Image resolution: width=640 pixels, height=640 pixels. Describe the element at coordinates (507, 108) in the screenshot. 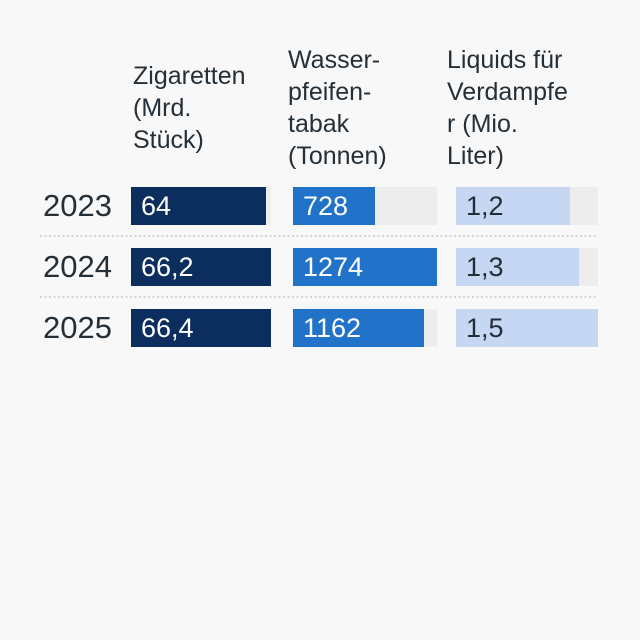

I see `column-header-liquids: Liquids für Verdampfe r (Mio. Liter)` at that location.